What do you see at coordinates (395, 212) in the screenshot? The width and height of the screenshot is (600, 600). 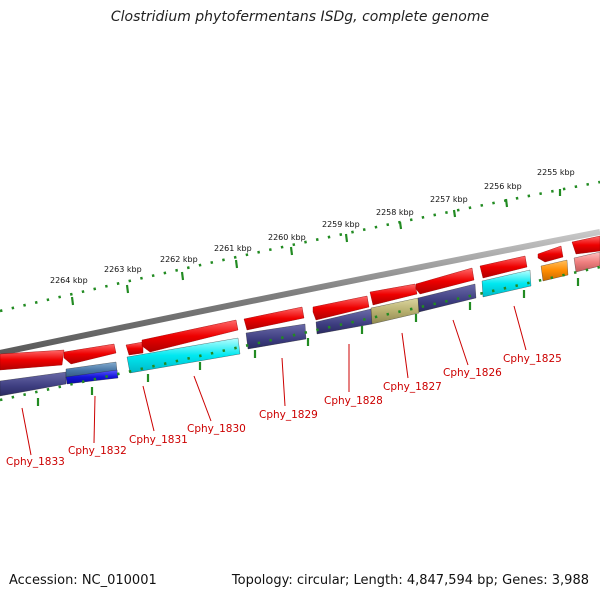 I see `scale-label: 2258 kbp` at bounding box center [395, 212].